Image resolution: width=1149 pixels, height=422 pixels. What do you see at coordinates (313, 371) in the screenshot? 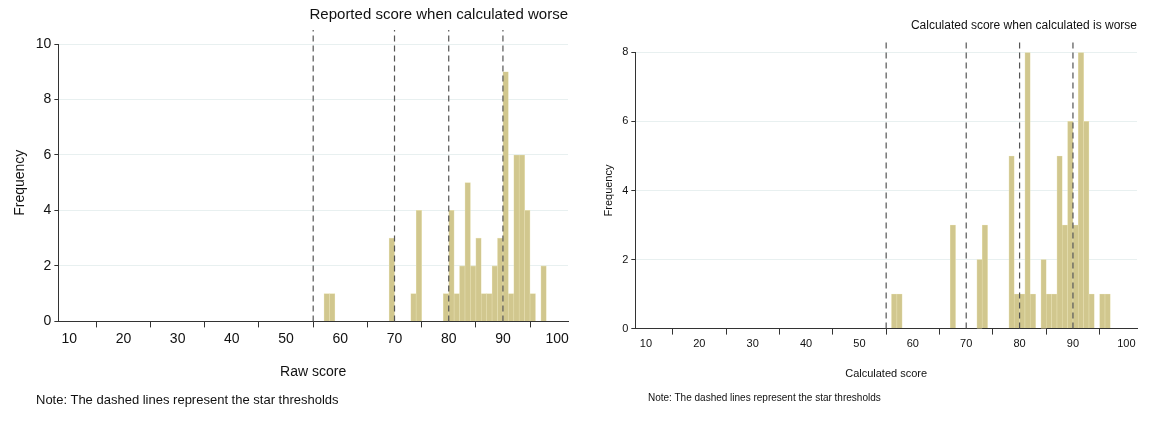
I see `x-axis-title: Raw score` at bounding box center [313, 371].